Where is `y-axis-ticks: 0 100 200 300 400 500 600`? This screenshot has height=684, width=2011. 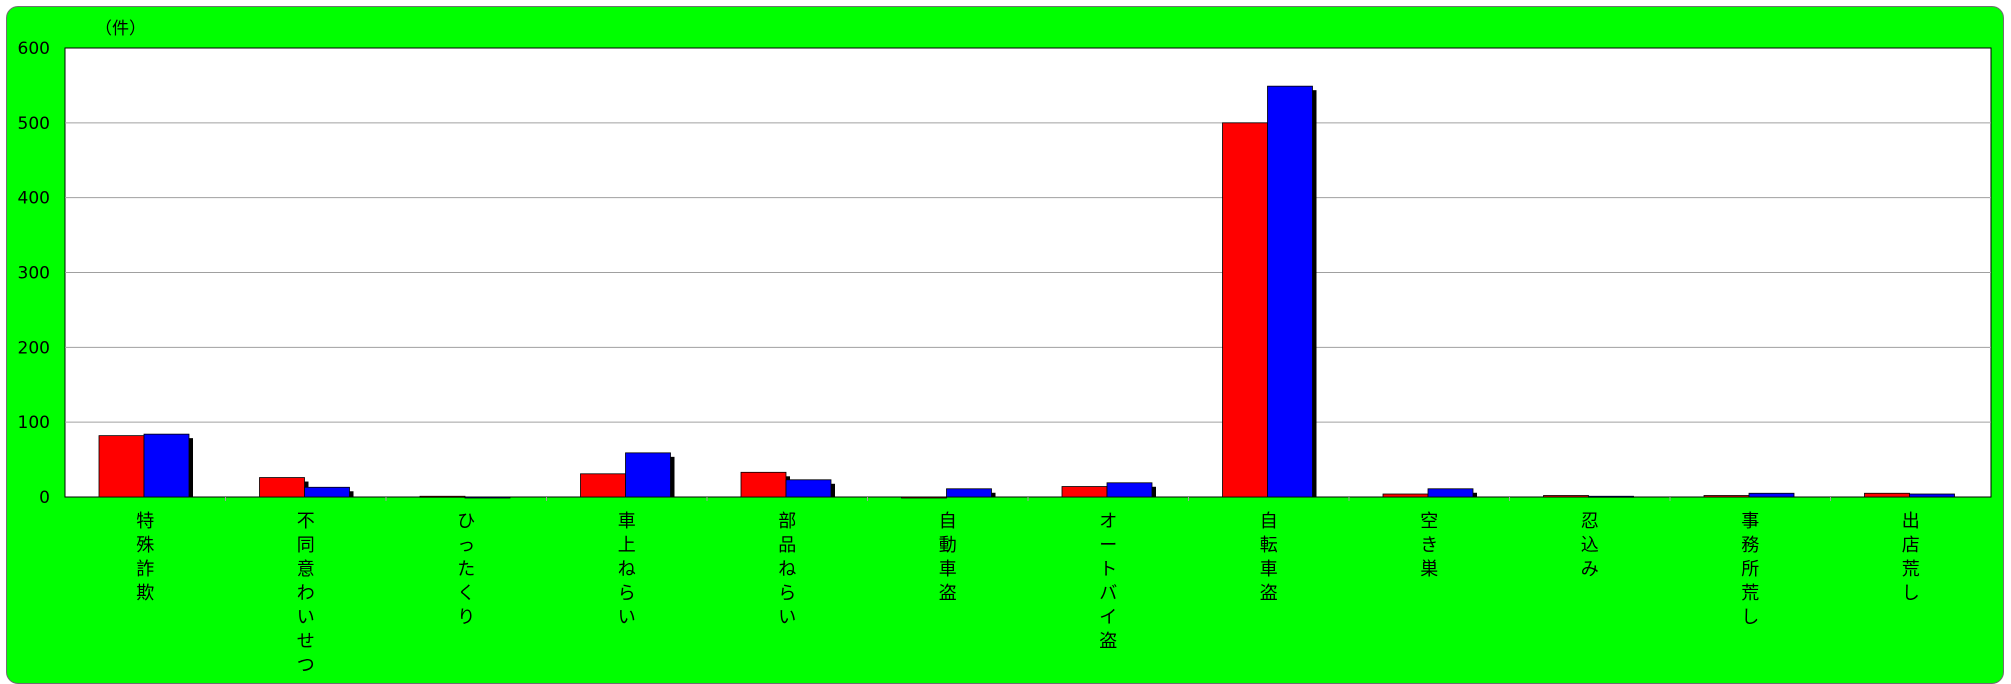
y-axis-ticks: 0 100 200 300 400 500 600 is located at coordinates (34, 273).